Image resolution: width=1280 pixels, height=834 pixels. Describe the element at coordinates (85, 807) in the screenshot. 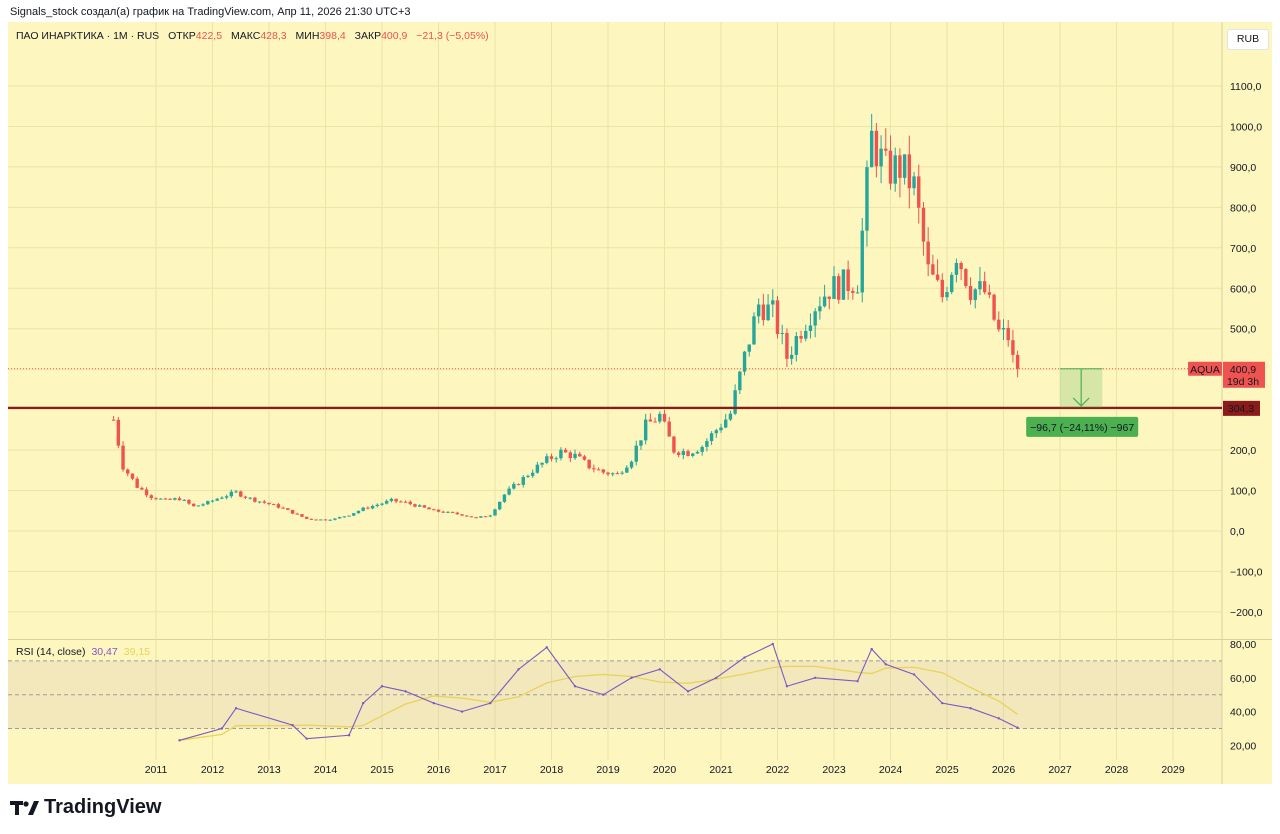

I see `tradingview-logo: TradingView` at that location.